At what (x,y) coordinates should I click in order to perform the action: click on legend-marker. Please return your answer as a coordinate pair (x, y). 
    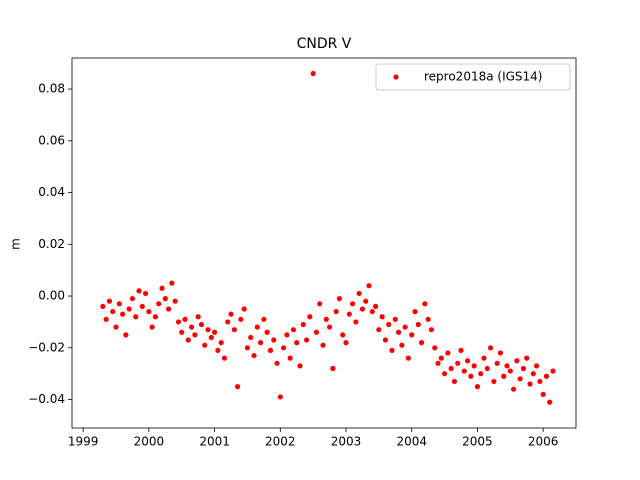
    Looking at the image, I should click on (396, 77).